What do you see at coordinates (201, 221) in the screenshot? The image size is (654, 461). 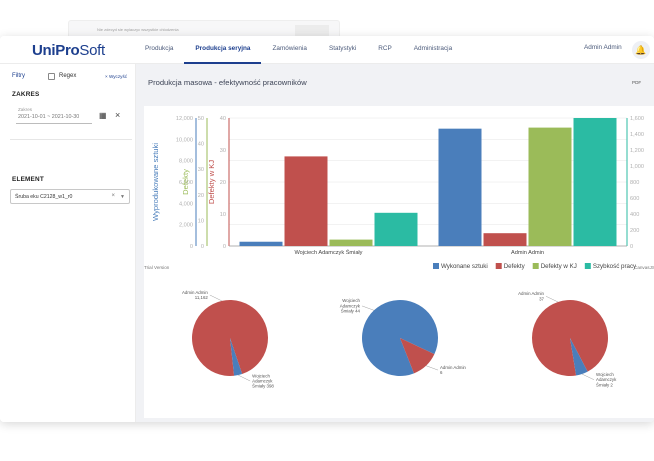 I see `tick-label-y2: 10` at bounding box center [201, 221].